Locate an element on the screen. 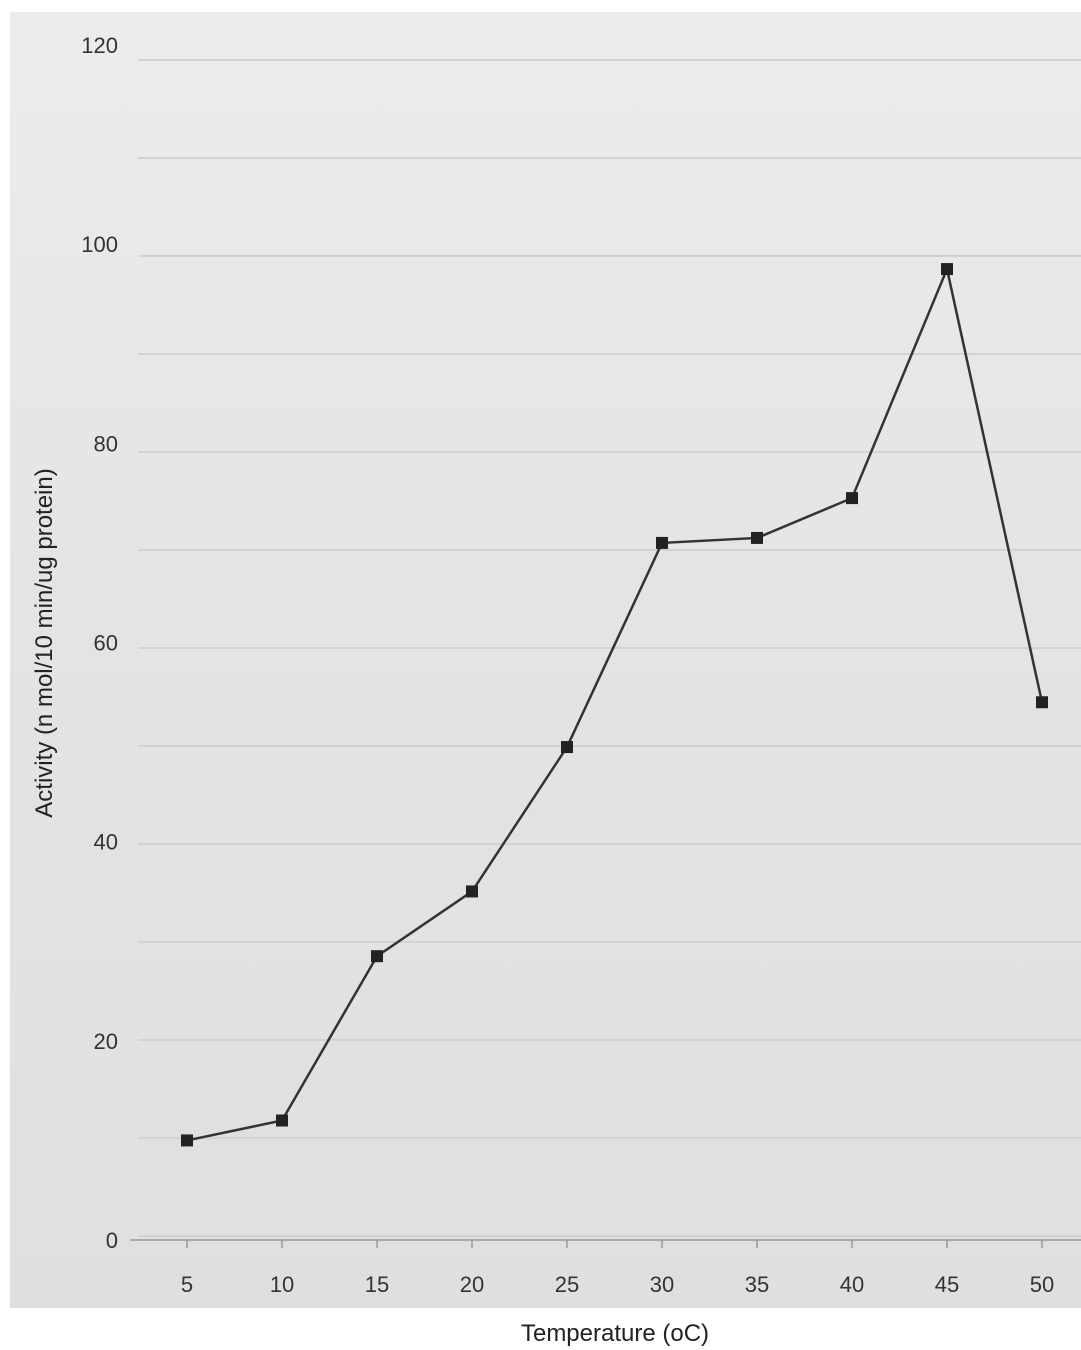 This screenshot has height=1350, width=1081. x-tick-label: 5 is located at coordinates (187, 1284).